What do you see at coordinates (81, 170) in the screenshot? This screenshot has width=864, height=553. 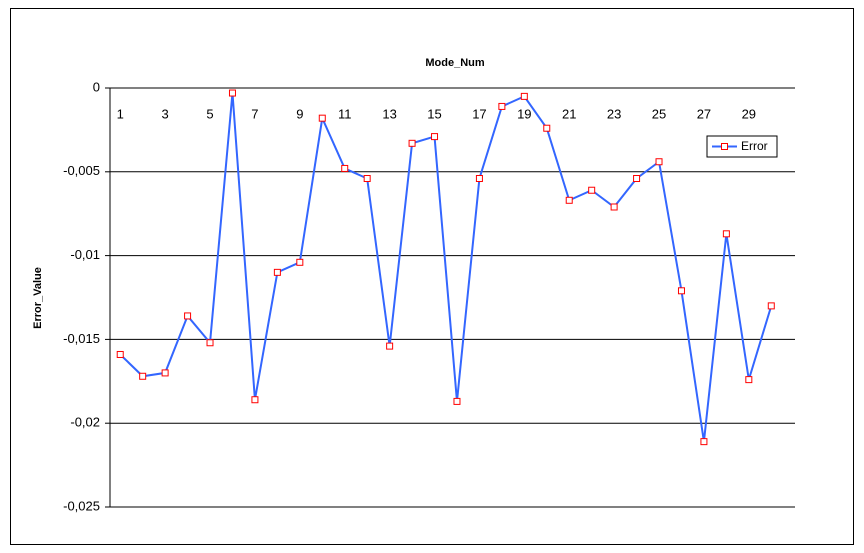 I see `y-tick-label: -0,005` at bounding box center [81, 170].